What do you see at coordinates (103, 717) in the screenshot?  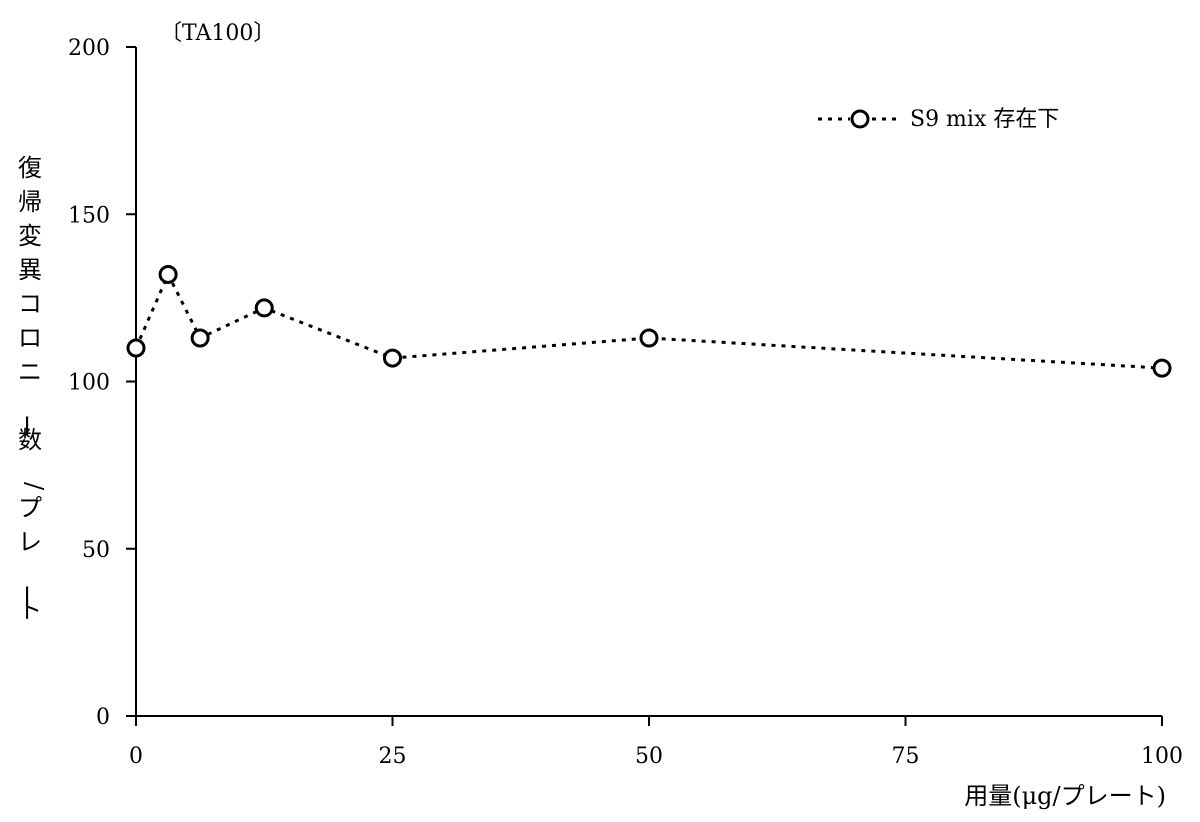 I see `y-tick-label: 0` at bounding box center [103, 717].